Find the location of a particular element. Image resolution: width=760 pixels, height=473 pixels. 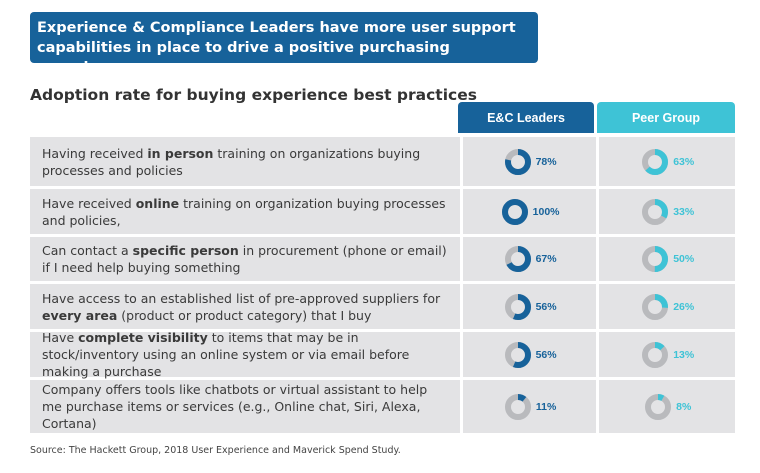

peer-cell: 13% is located at coordinates (667, 354).